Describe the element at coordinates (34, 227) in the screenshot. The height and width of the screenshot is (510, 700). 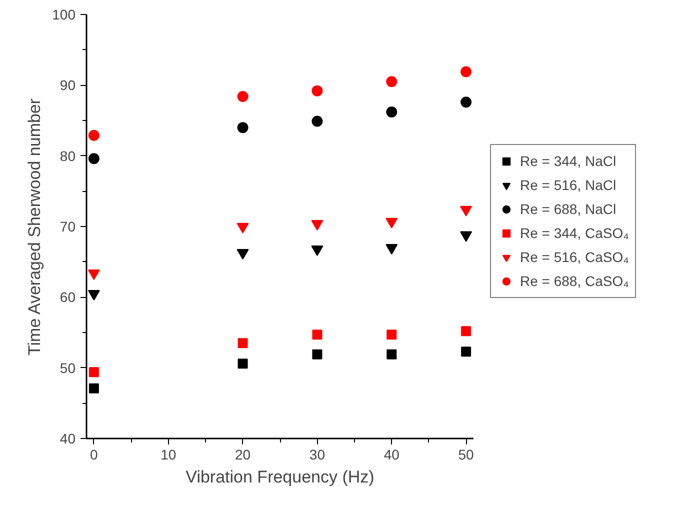
I see `y-axis-title: Time Averaged Sherwood number` at that location.